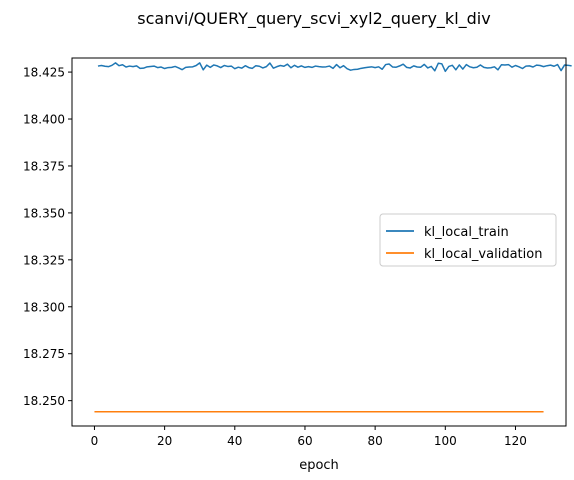 The width and height of the screenshot is (574, 480). Describe the element at coordinates (234, 441) in the screenshot. I see `x-tick-label: 40` at that location.